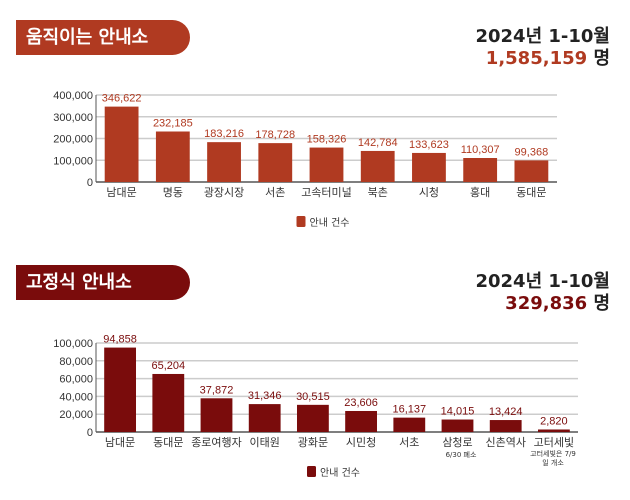 This screenshot has height=500, width=630. What do you see at coordinates (90, 183) in the screenshot?
I see `chart1-ytick-label: 0` at bounding box center [90, 183].